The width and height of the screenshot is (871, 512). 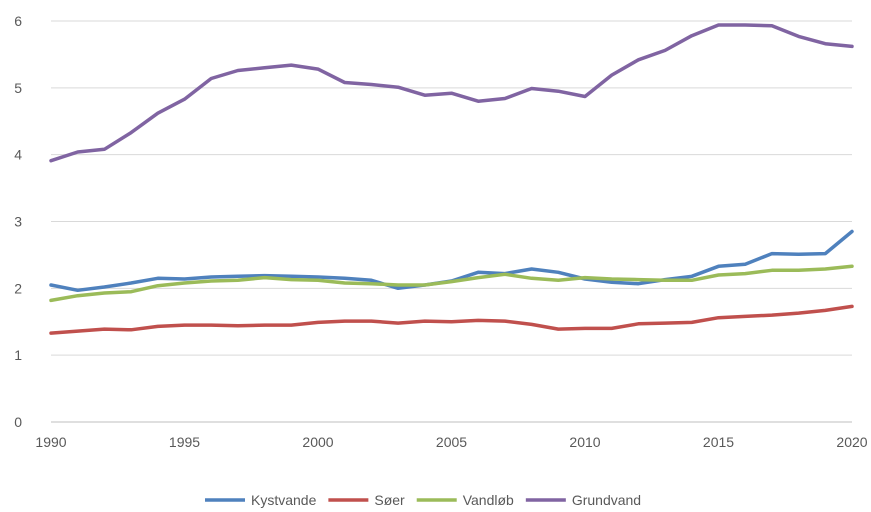 What do you see at coordinates (488, 500) in the screenshot?
I see `legend-label: Vandløb` at bounding box center [488, 500].